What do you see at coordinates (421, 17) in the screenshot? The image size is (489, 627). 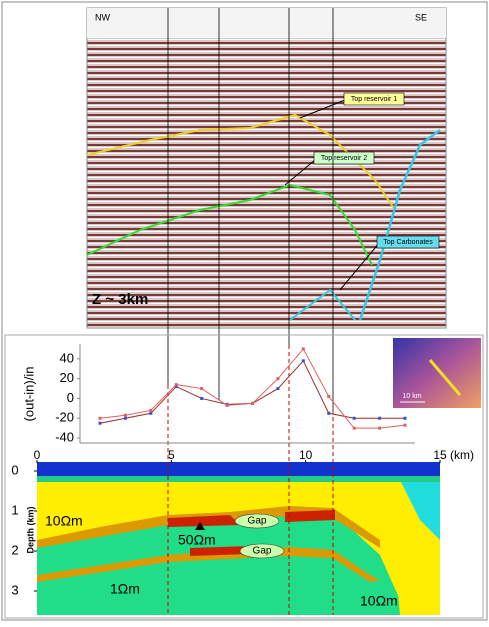 I see `se-label: SE` at bounding box center [421, 17].